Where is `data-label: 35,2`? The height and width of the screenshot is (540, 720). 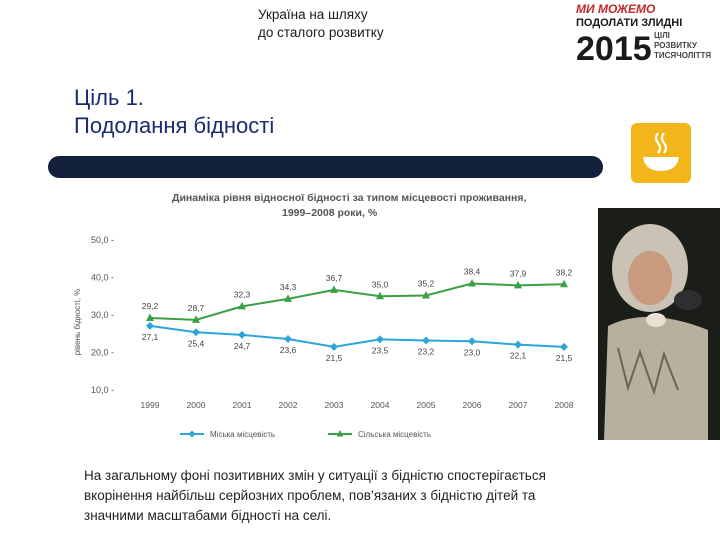
data-label: 35,2 is located at coordinates (426, 284).